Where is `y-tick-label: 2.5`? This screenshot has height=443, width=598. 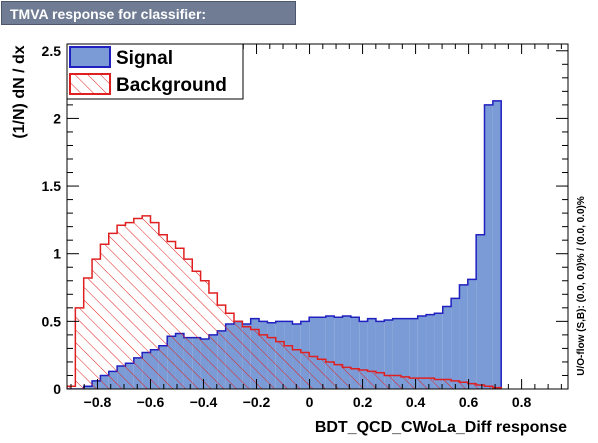 y-tick-label: 2.5 is located at coordinates (52, 51).